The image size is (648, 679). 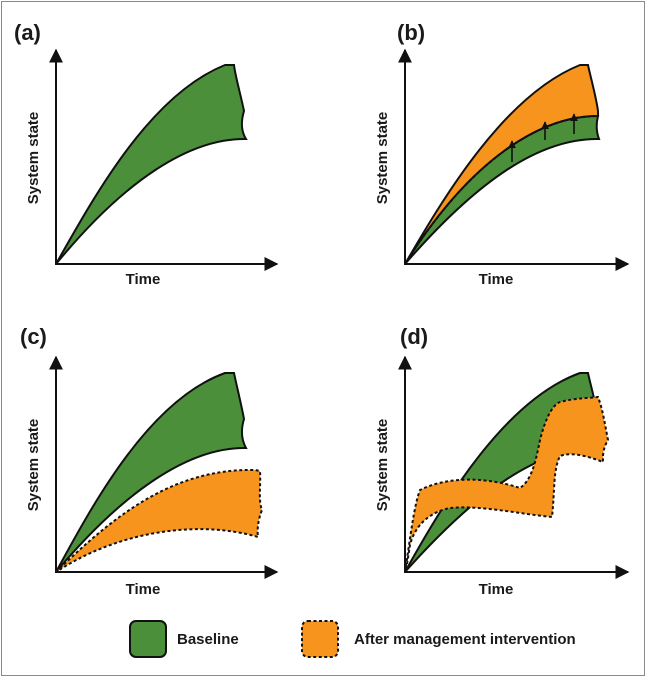 I want to click on legend-baseline-label: Baseline, so click(x=208, y=639).